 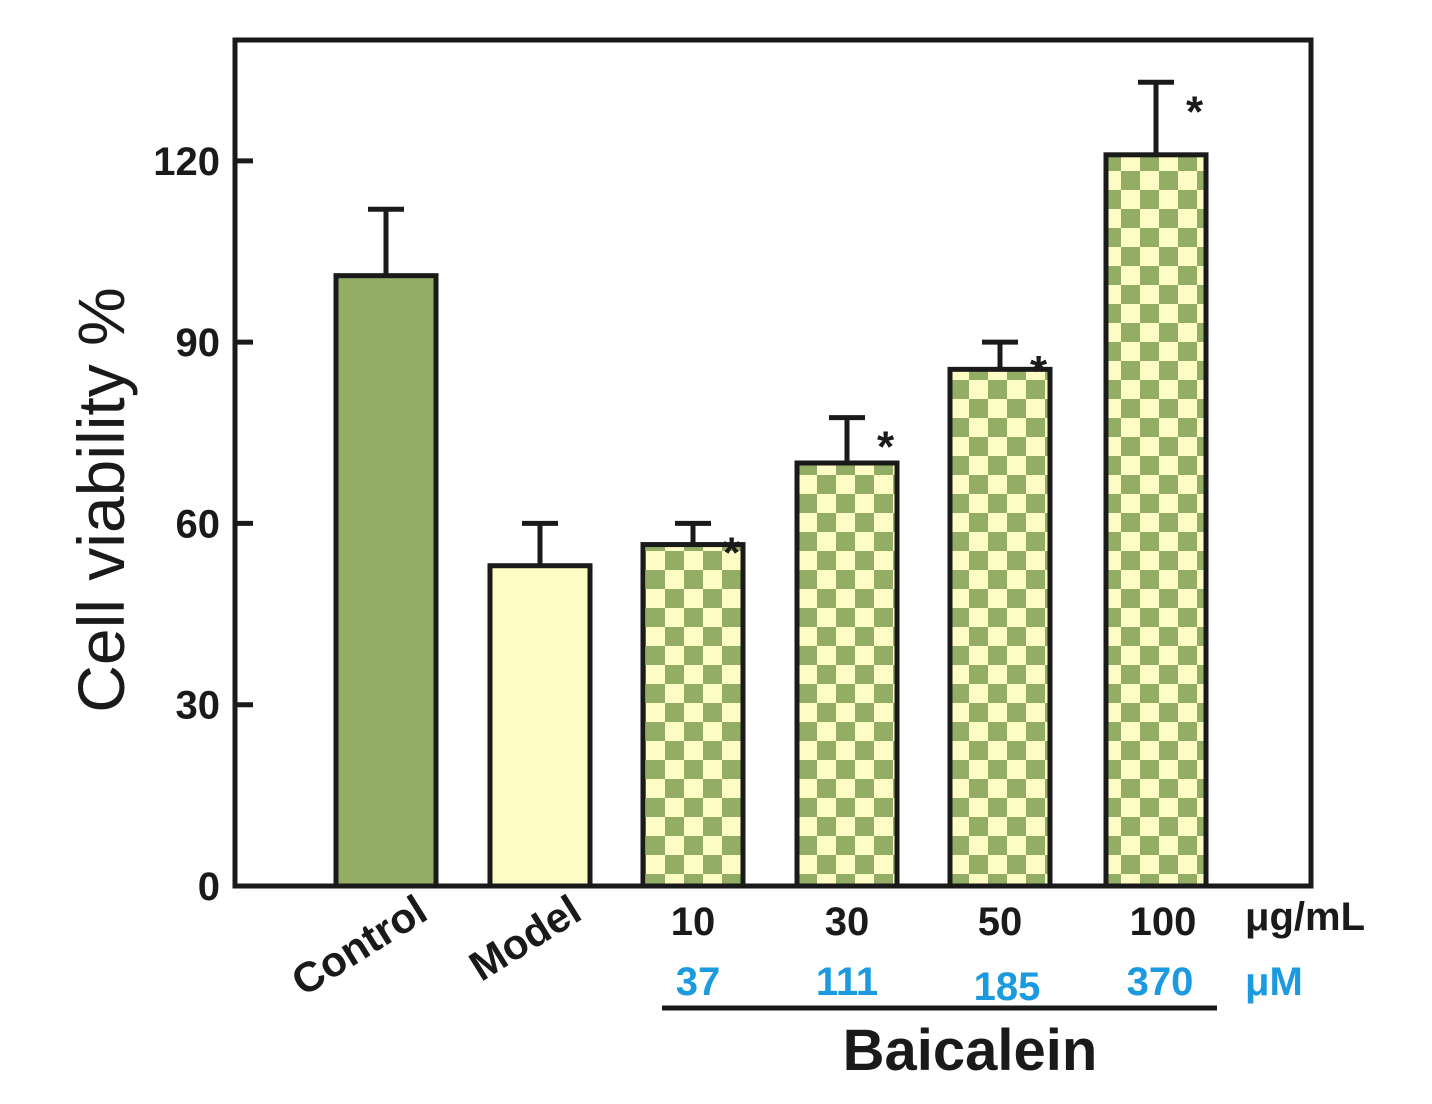 What do you see at coordinates (1274, 982) in the screenshot?
I see `unit-molar-label: μM` at bounding box center [1274, 982].